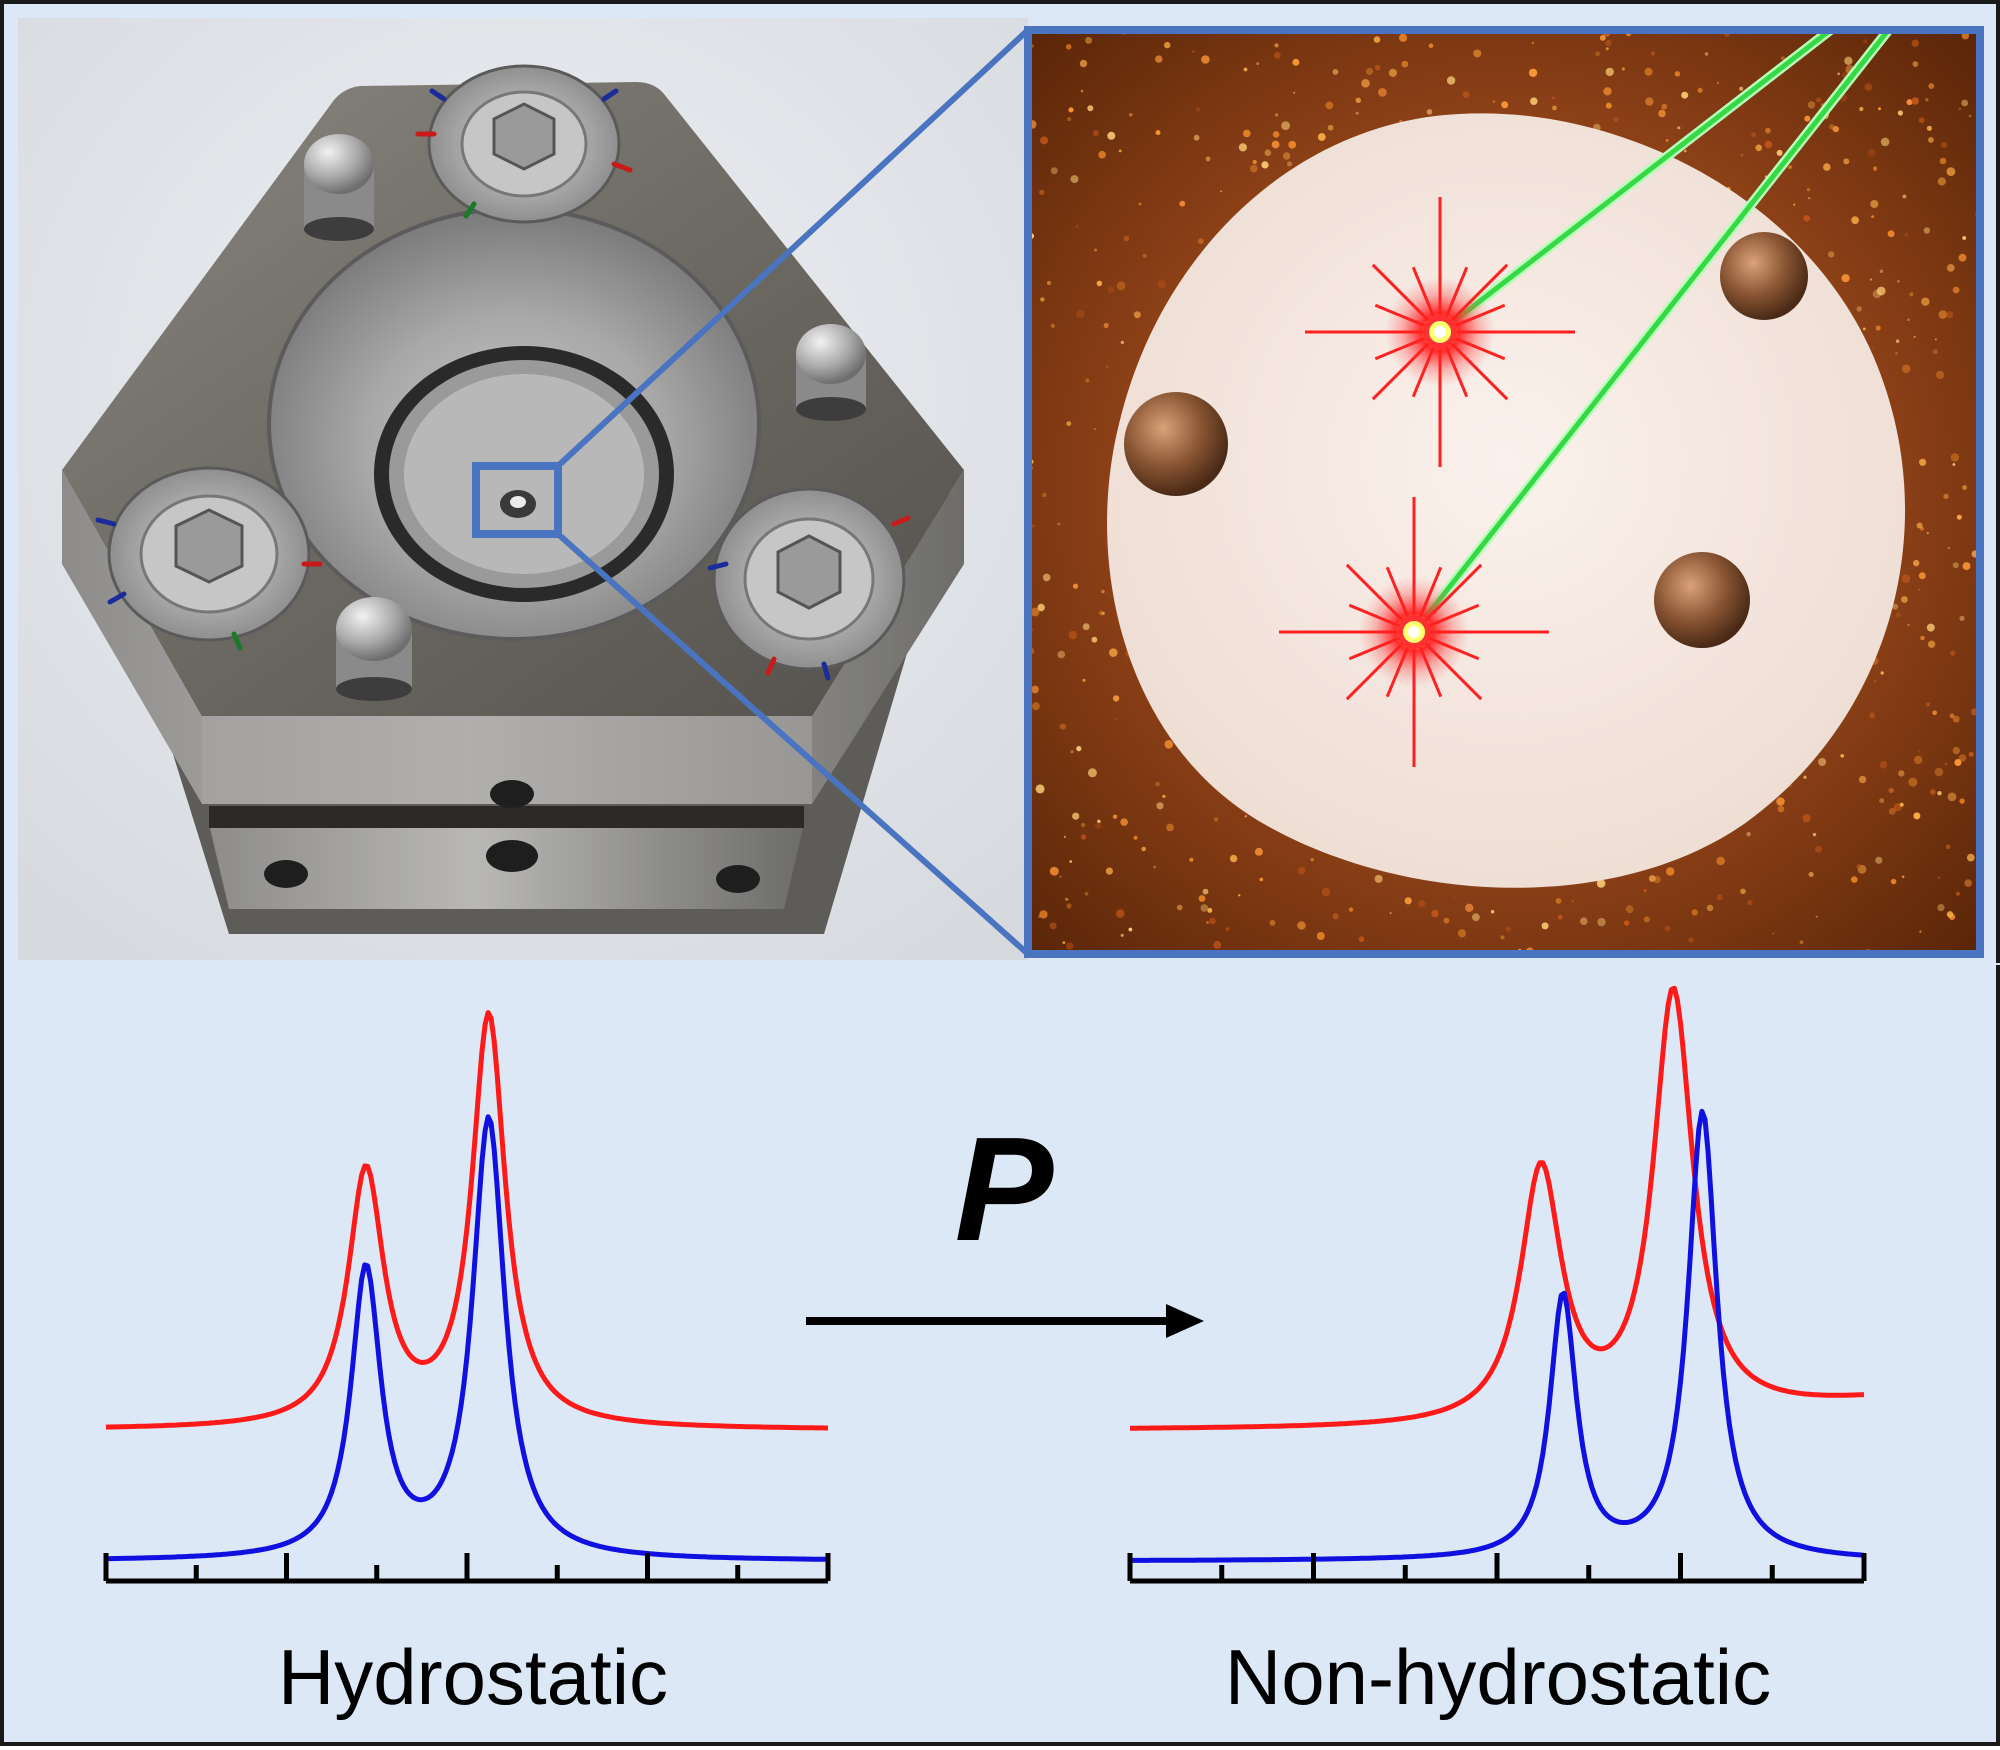 This screenshot has width=2000, height=1750. I want to click on spectrum-hydrostatic, so click(467, 1297).